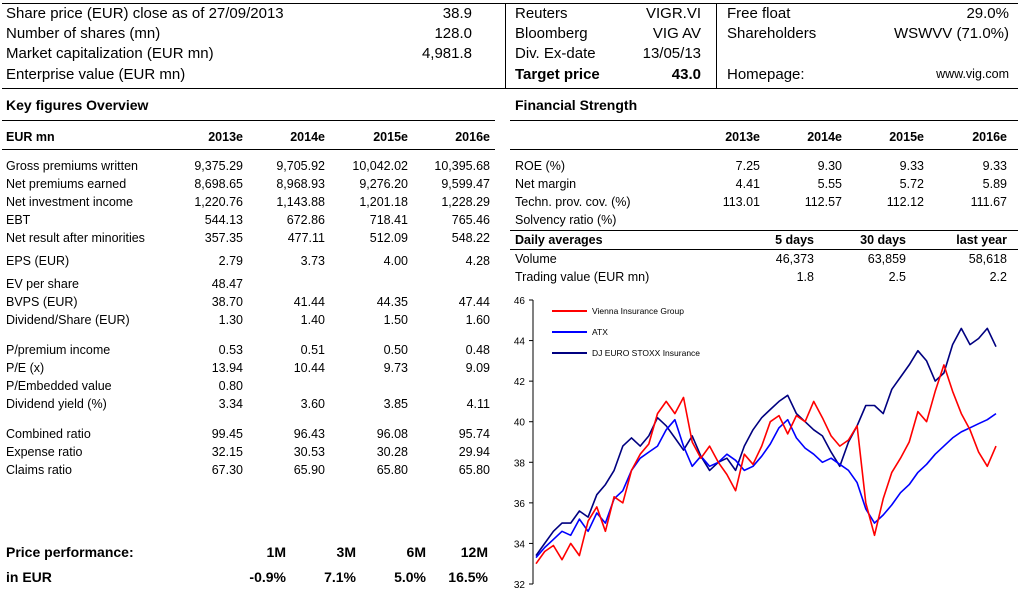 Image resolution: width=1024 pixels, height=591 pixels. Describe the element at coordinates (520, 382) in the screenshot. I see `y-tick-label: 42` at that location.